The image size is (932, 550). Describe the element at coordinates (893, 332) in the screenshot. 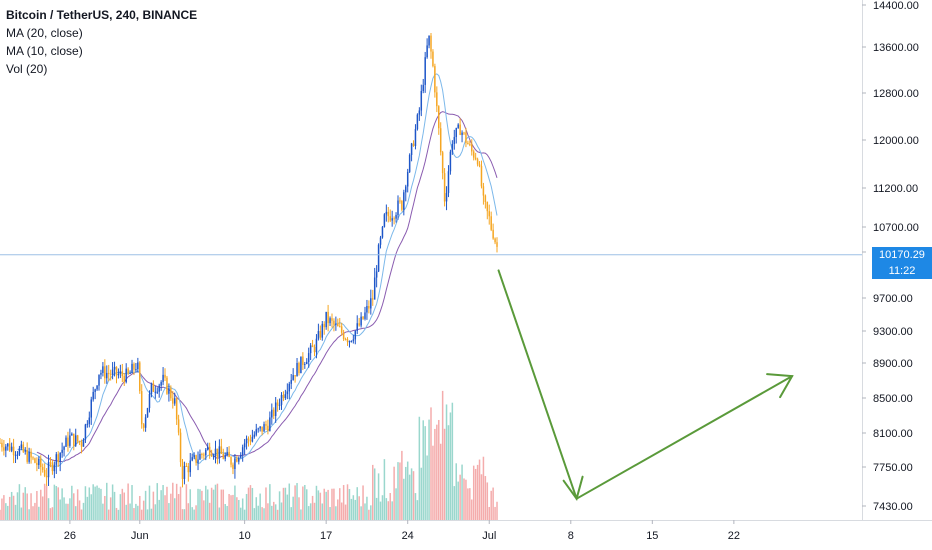

I see `price-tick-label: 9300.00` at that location.